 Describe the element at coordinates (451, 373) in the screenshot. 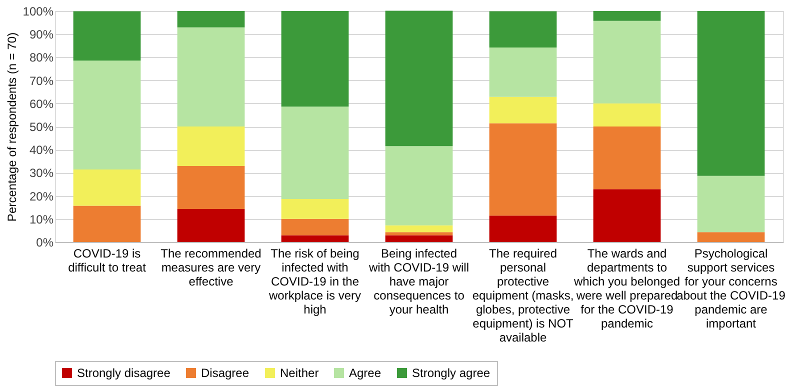

I see `legend-label: Strongly agree` at that location.